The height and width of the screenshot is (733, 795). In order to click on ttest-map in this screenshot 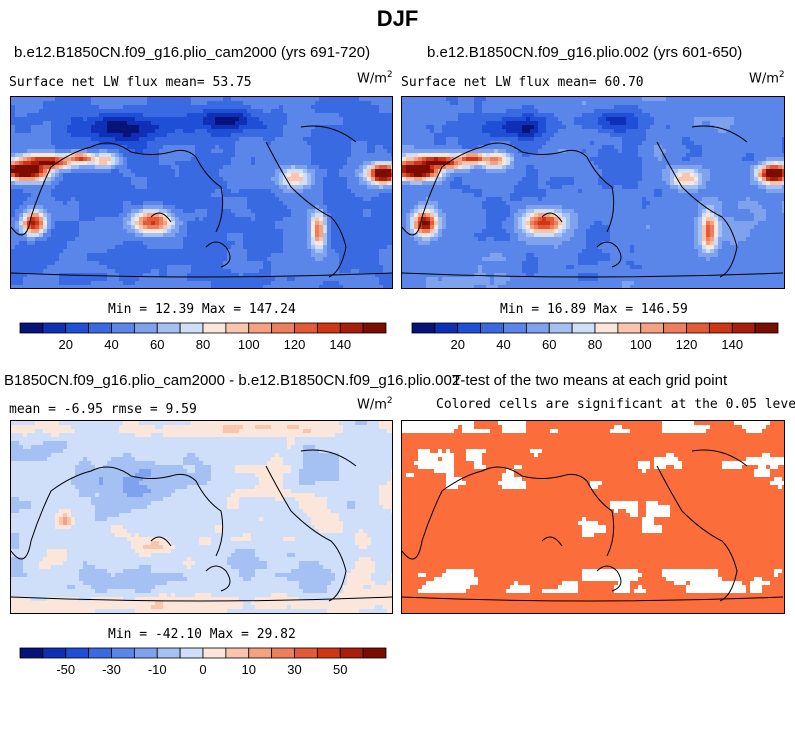, I will do `click(593, 517)`.